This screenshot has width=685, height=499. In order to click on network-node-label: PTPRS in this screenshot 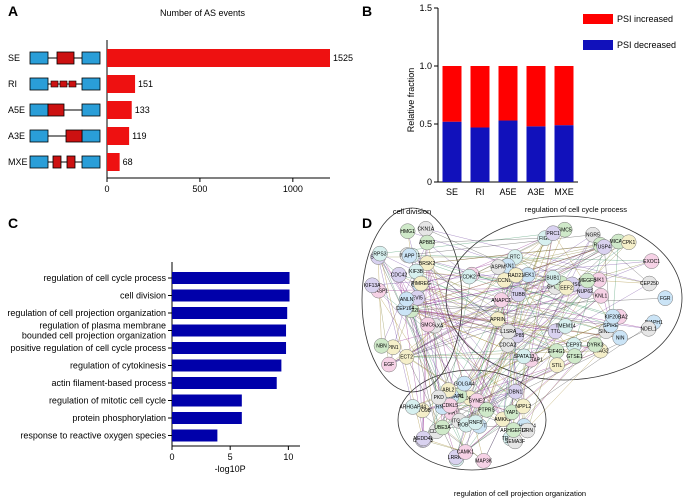, I will do `click(486, 411)`.